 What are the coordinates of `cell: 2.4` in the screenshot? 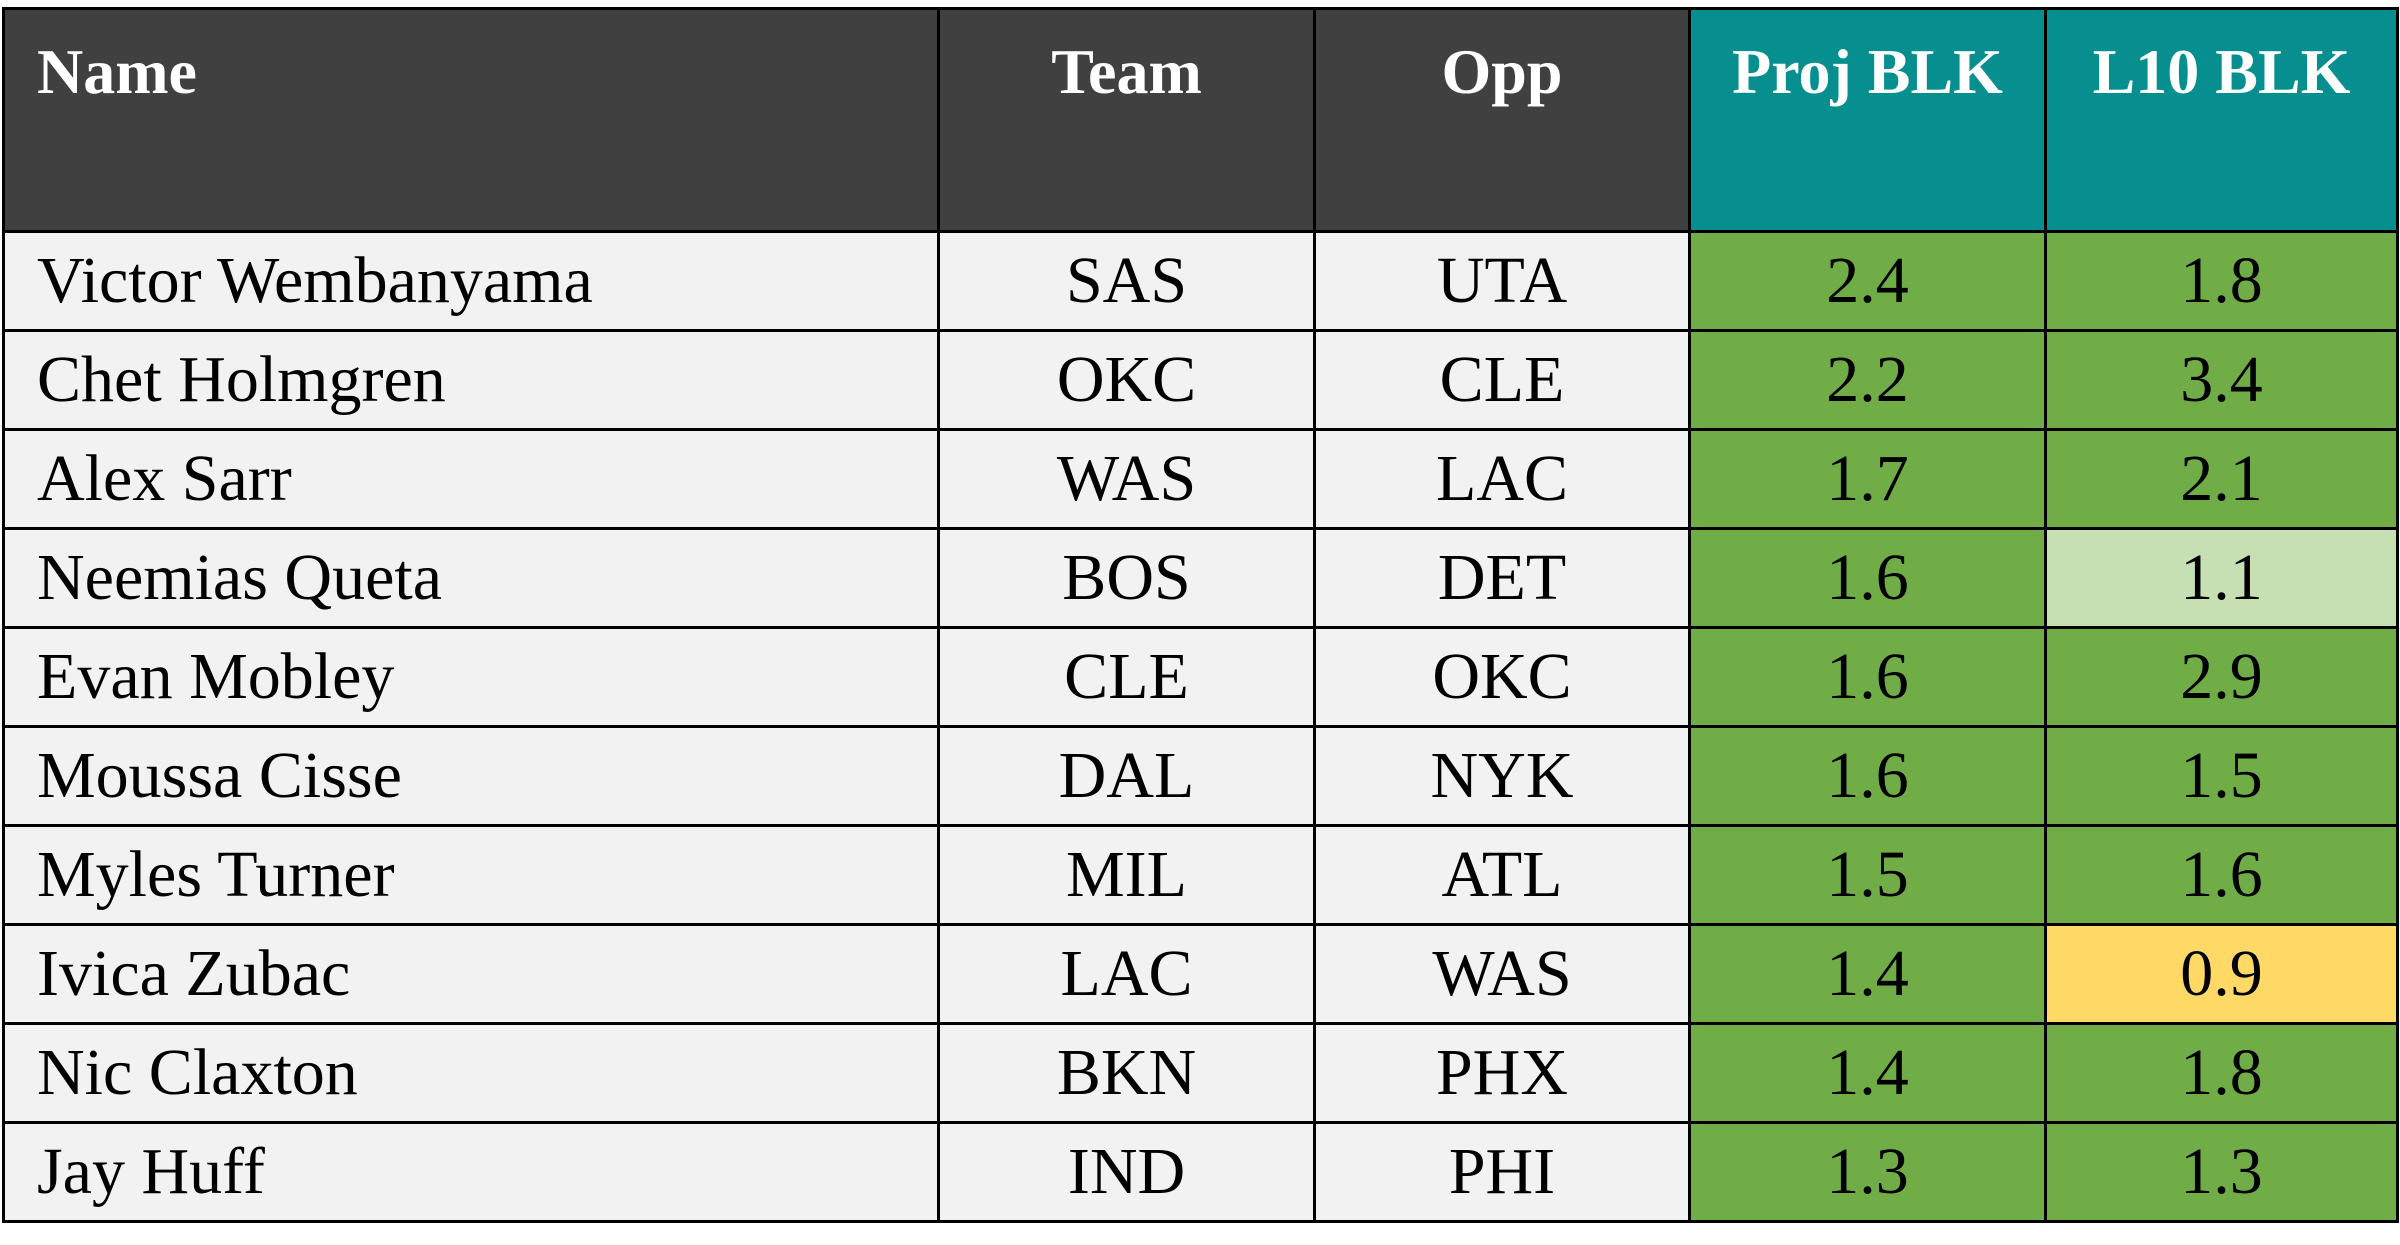 It's located at (1867, 281).